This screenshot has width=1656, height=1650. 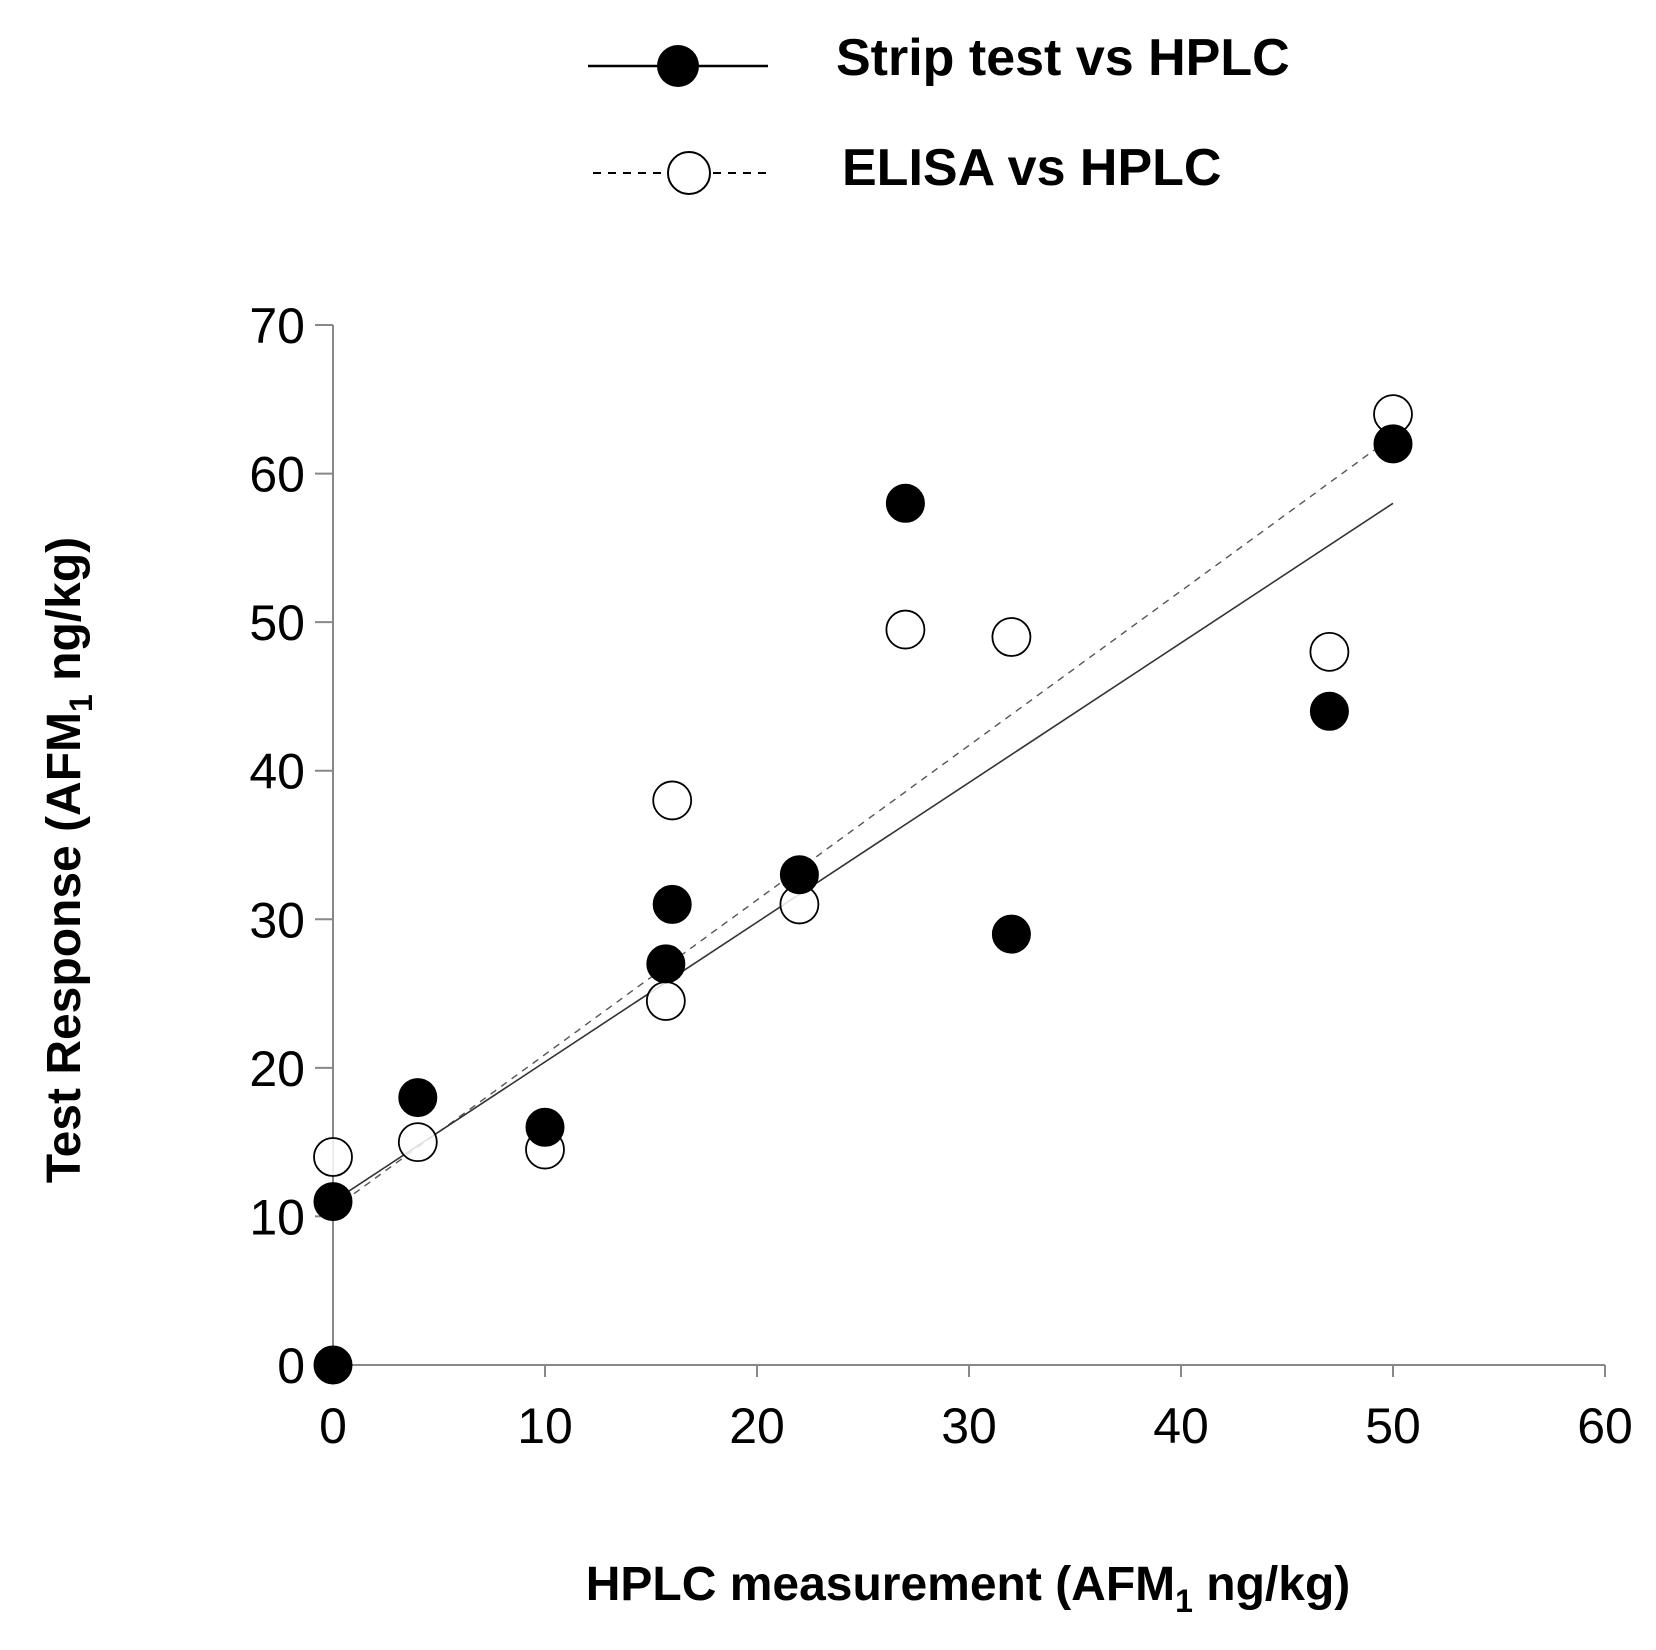 I want to click on x-tick-label: 30, so click(x=969, y=1426).